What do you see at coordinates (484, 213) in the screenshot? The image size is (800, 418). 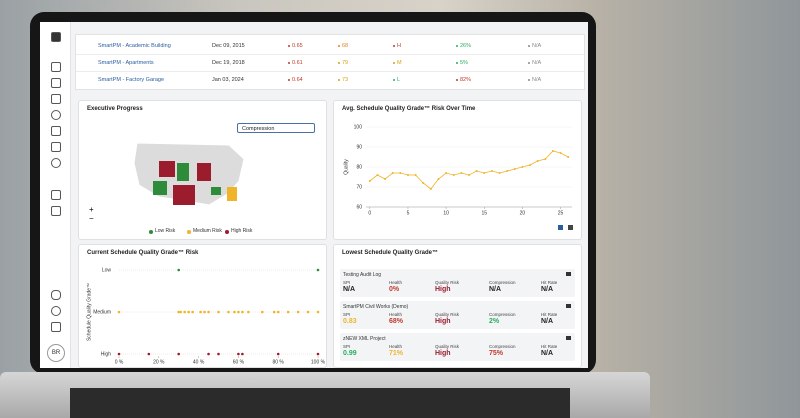 I see `x-tick-label: 15` at bounding box center [484, 213].